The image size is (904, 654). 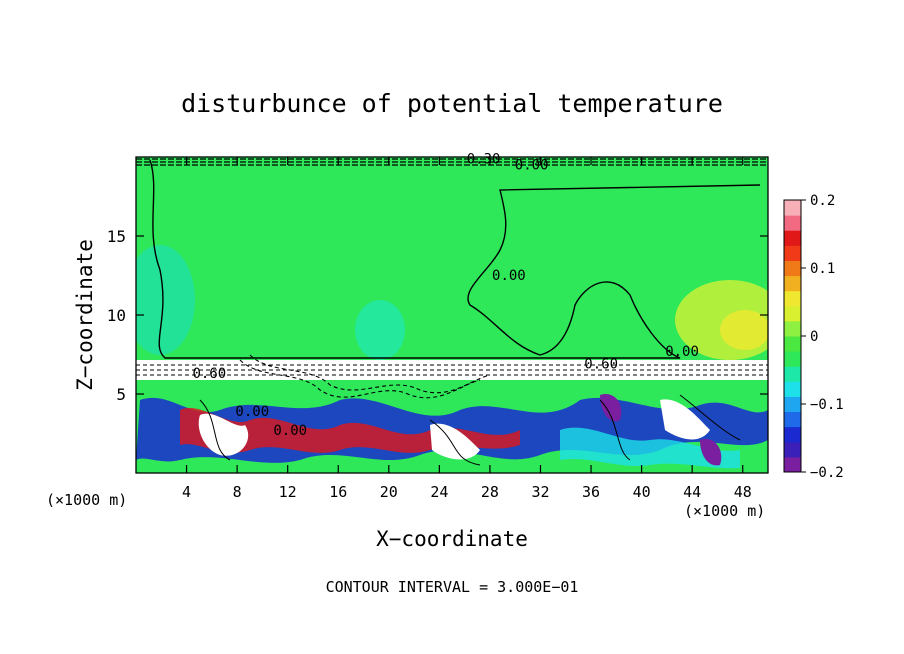 I want to click on right-positive-core, so click(x=744, y=330).